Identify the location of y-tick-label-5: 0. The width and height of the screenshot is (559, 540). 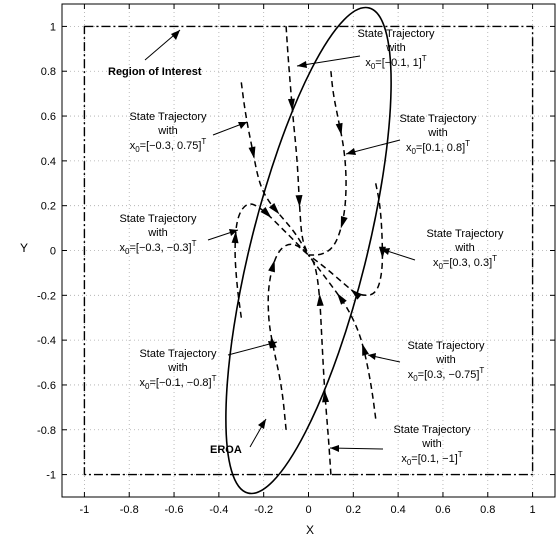
(53, 252).